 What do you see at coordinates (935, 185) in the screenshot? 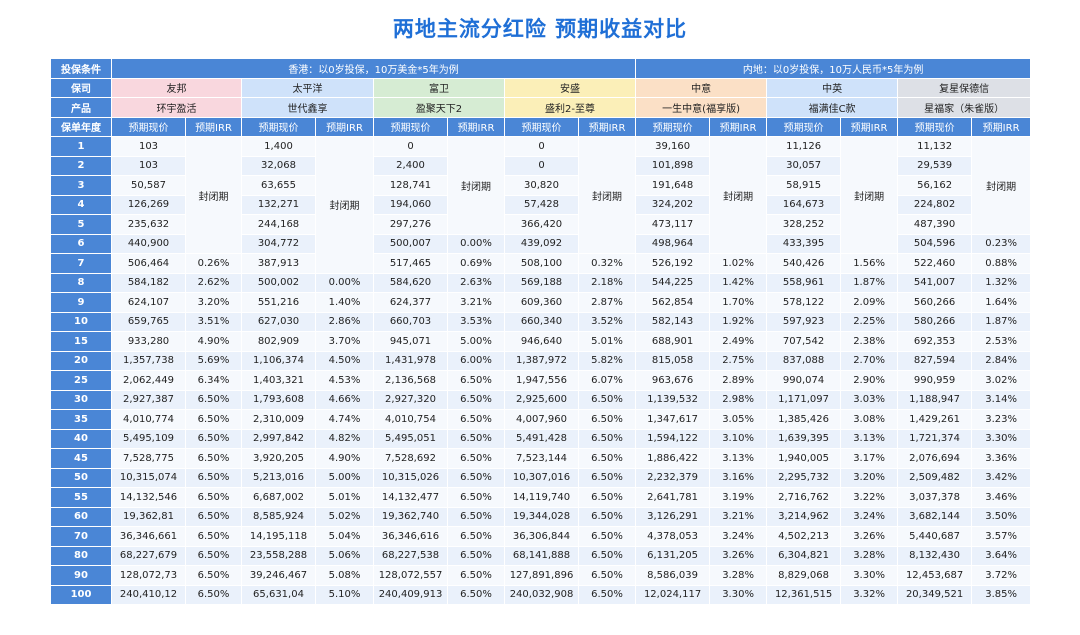
I see `cash-value-cell: 56,162` at bounding box center [935, 185].